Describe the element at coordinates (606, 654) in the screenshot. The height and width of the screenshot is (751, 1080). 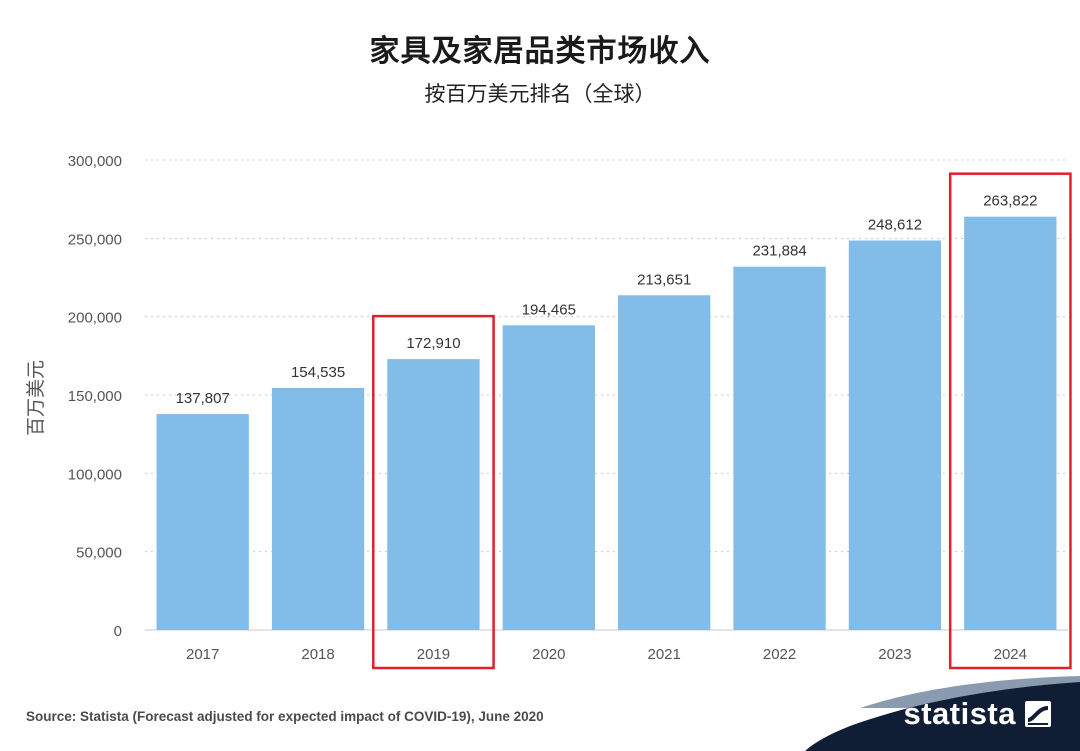
I see `x-axis-ticks: 2017 2018 2019 2020 2021 2022 2023 2024` at that location.